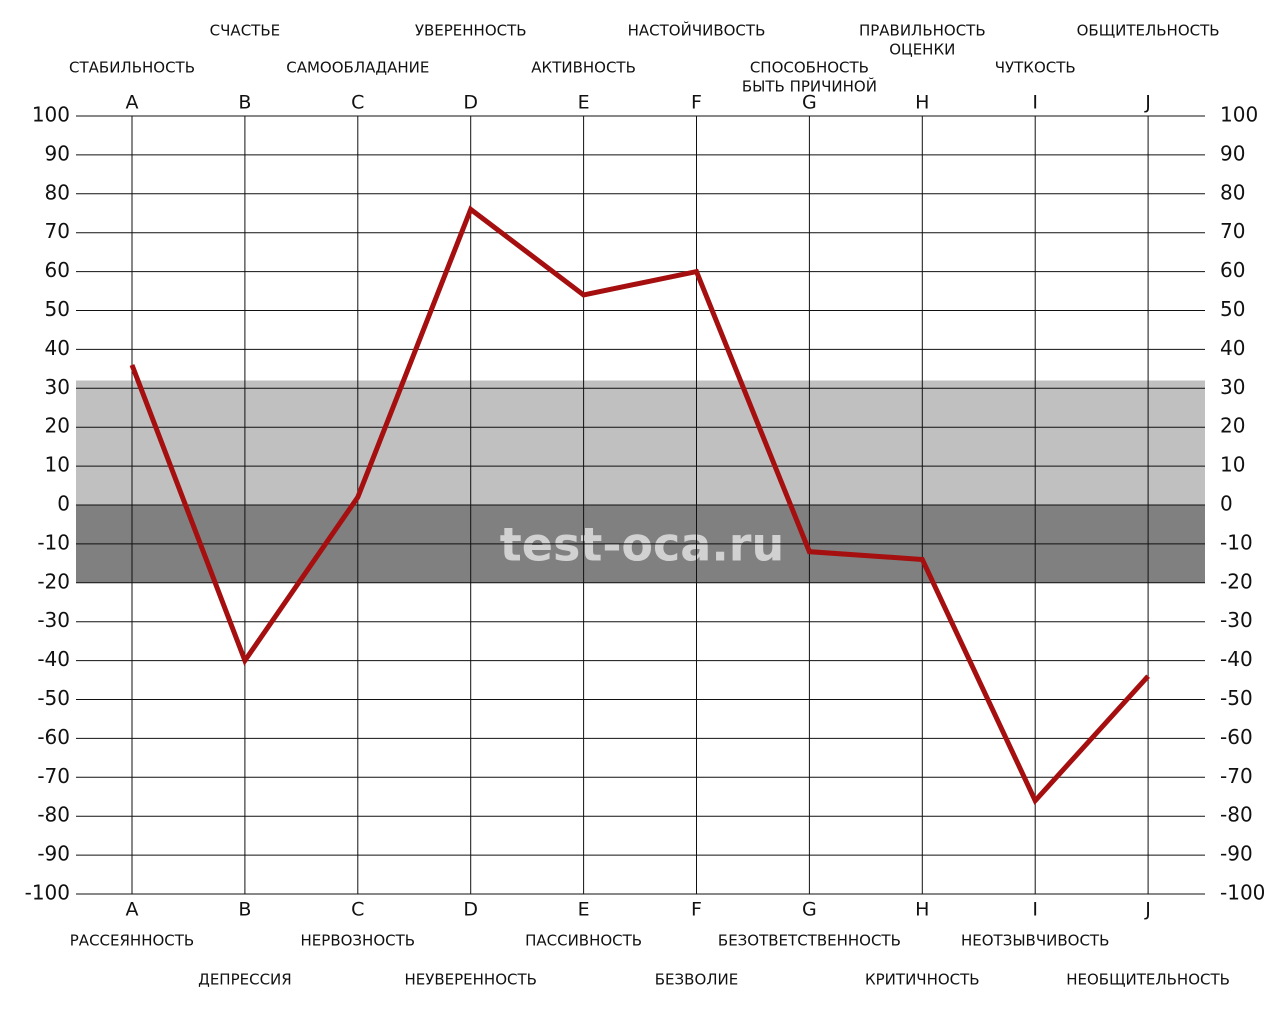 The image size is (1280, 1011). Describe the element at coordinates (132, 941) in the screenshot. I see `bottom-label: РАССЕЯННОСТЬ` at that location.